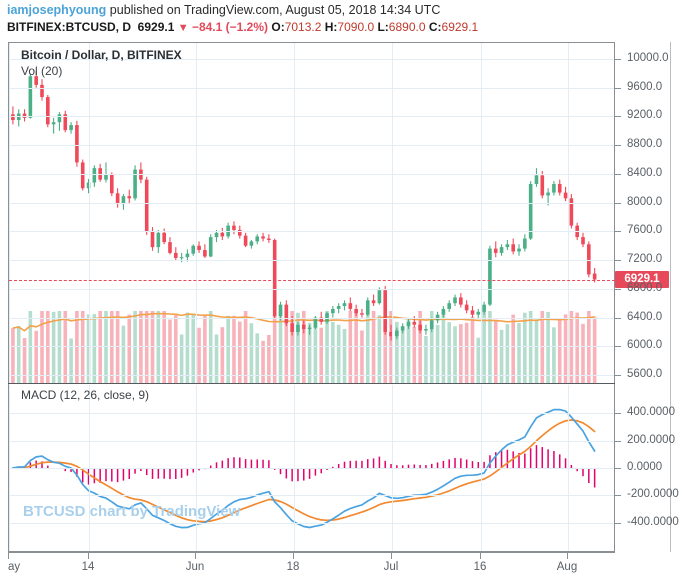  I want to click on username-link: iamjosephyoung, so click(57, 10).